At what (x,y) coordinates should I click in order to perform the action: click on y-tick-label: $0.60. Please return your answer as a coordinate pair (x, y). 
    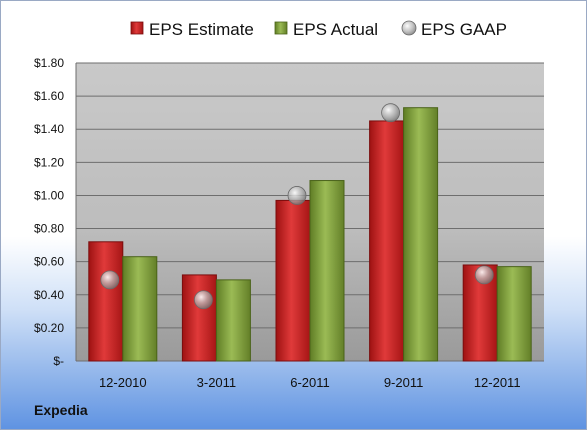
    Looking at the image, I should click on (49, 262).